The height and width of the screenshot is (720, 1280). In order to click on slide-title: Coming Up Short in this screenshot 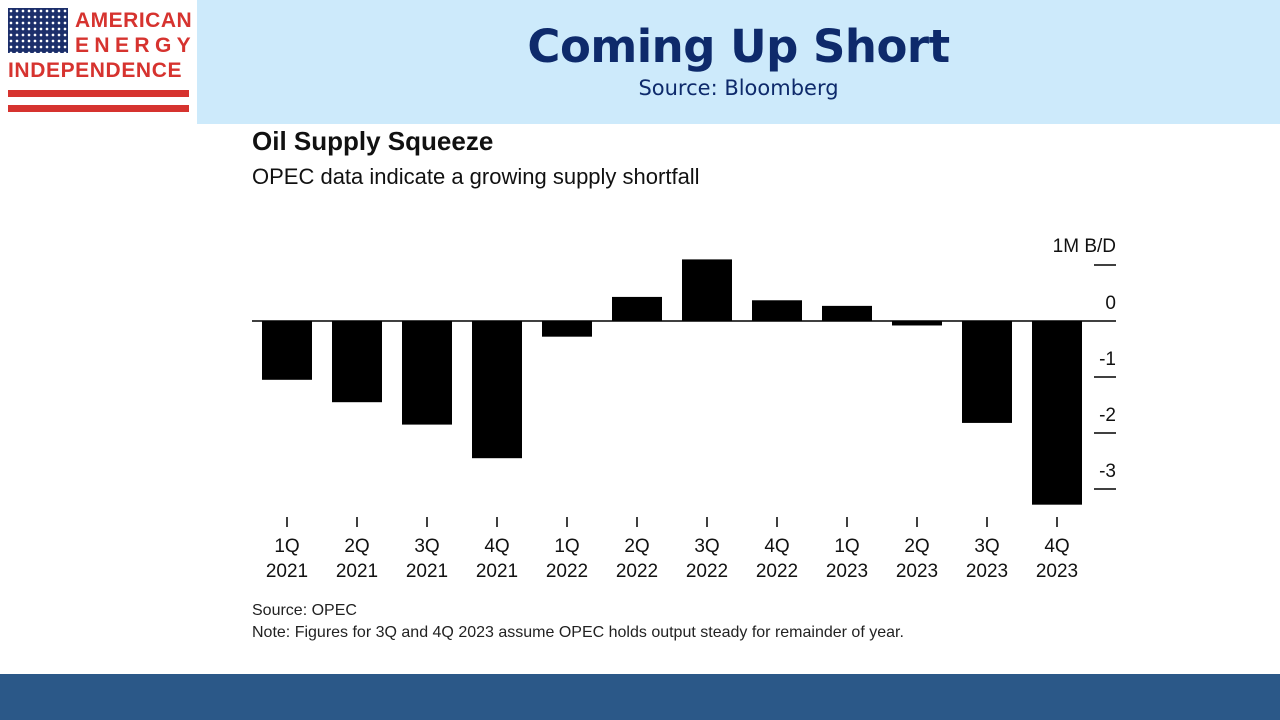, I will do `click(738, 46)`.